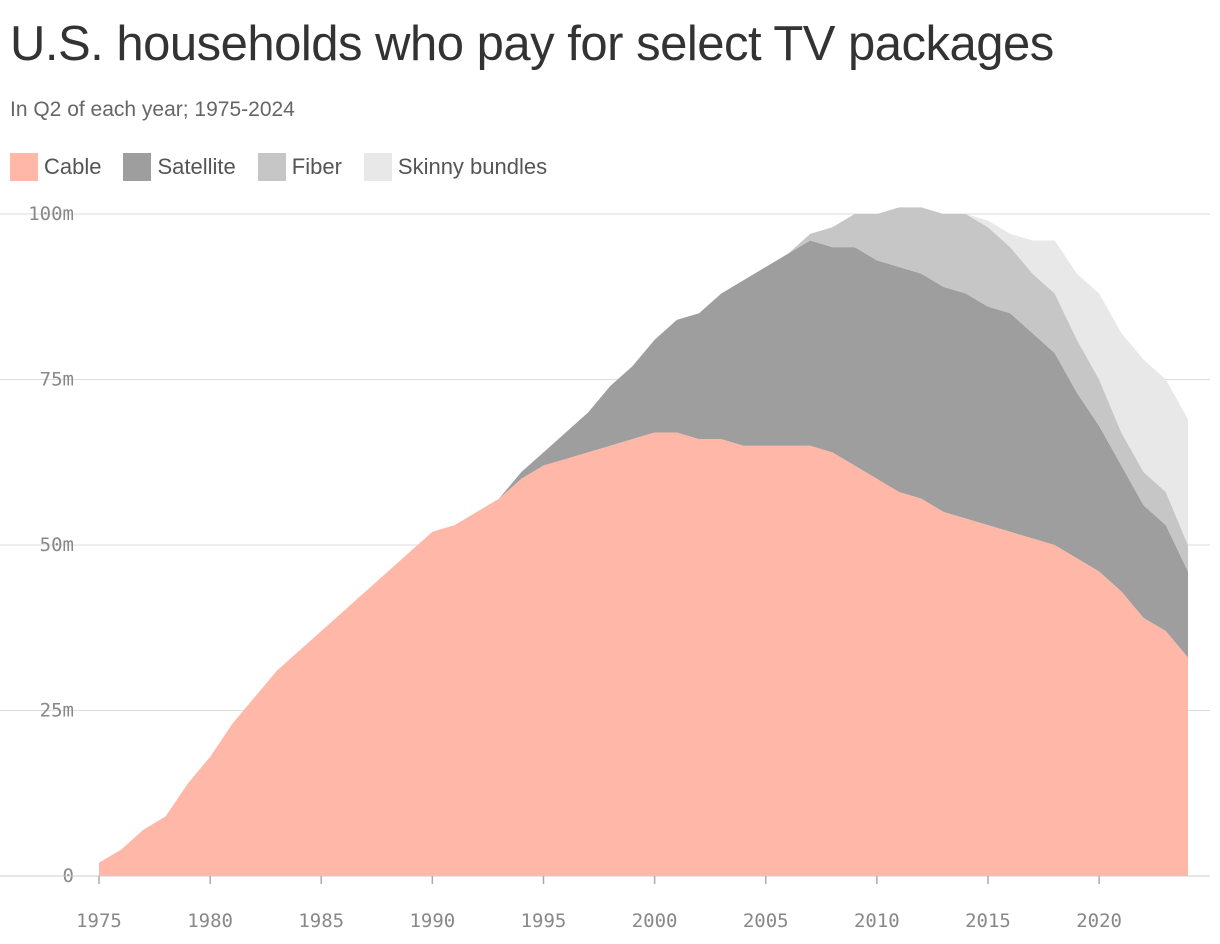 This screenshot has width=1220, height=944. I want to click on legend-label-cable: Cable, so click(73, 166).